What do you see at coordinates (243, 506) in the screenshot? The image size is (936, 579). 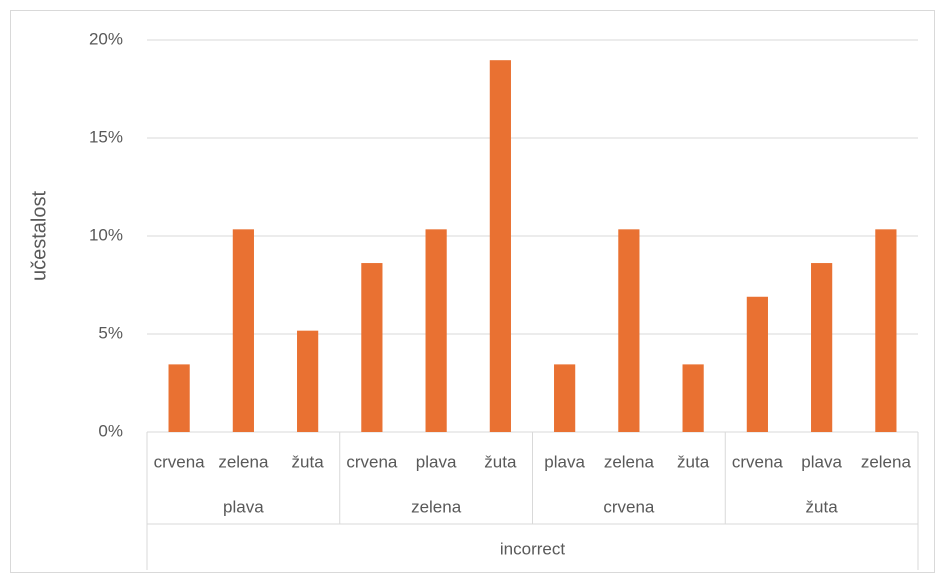 I see `group-label: plava` at bounding box center [243, 506].